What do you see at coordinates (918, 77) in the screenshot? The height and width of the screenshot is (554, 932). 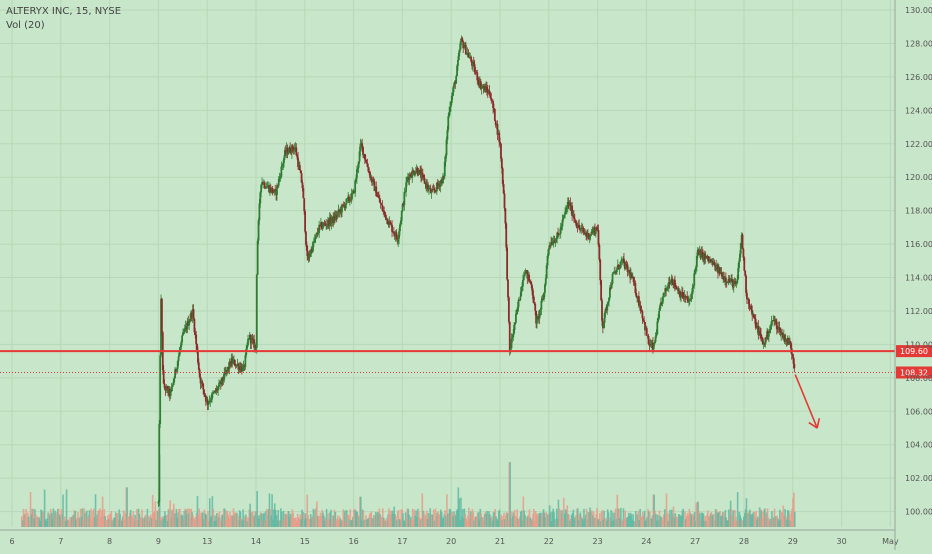 I see `y-tick-label: 126.00` at bounding box center [918, 77].